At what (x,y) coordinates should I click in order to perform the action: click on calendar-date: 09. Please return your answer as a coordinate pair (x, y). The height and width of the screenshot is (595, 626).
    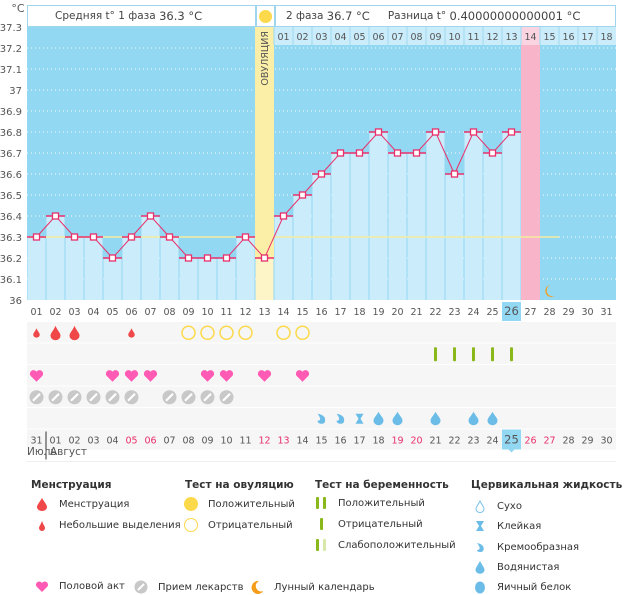
    Looking at the image, I should click on (207, 441).